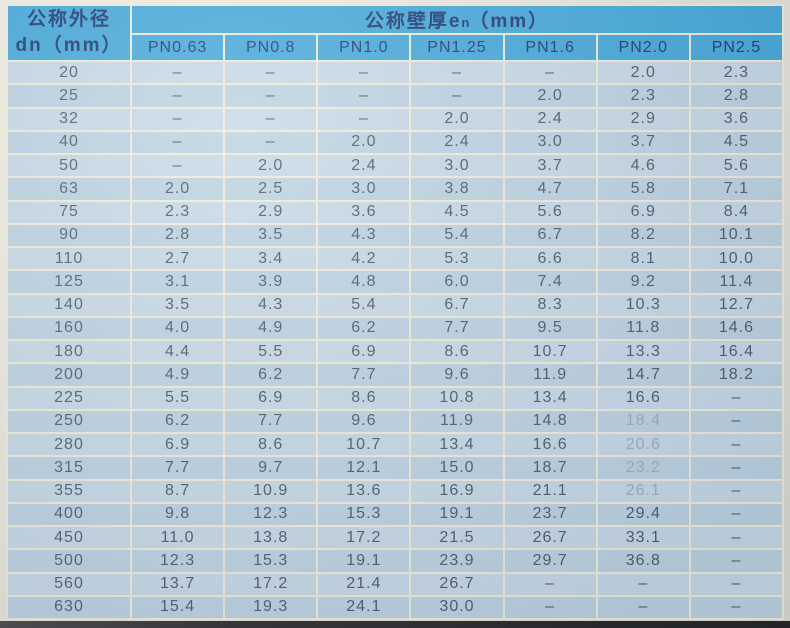 The height and width of the screenshot is (628, 790). Describe the element at coordinates (69, 421) in the screenshot. I see `dn-value: 250` at that location.